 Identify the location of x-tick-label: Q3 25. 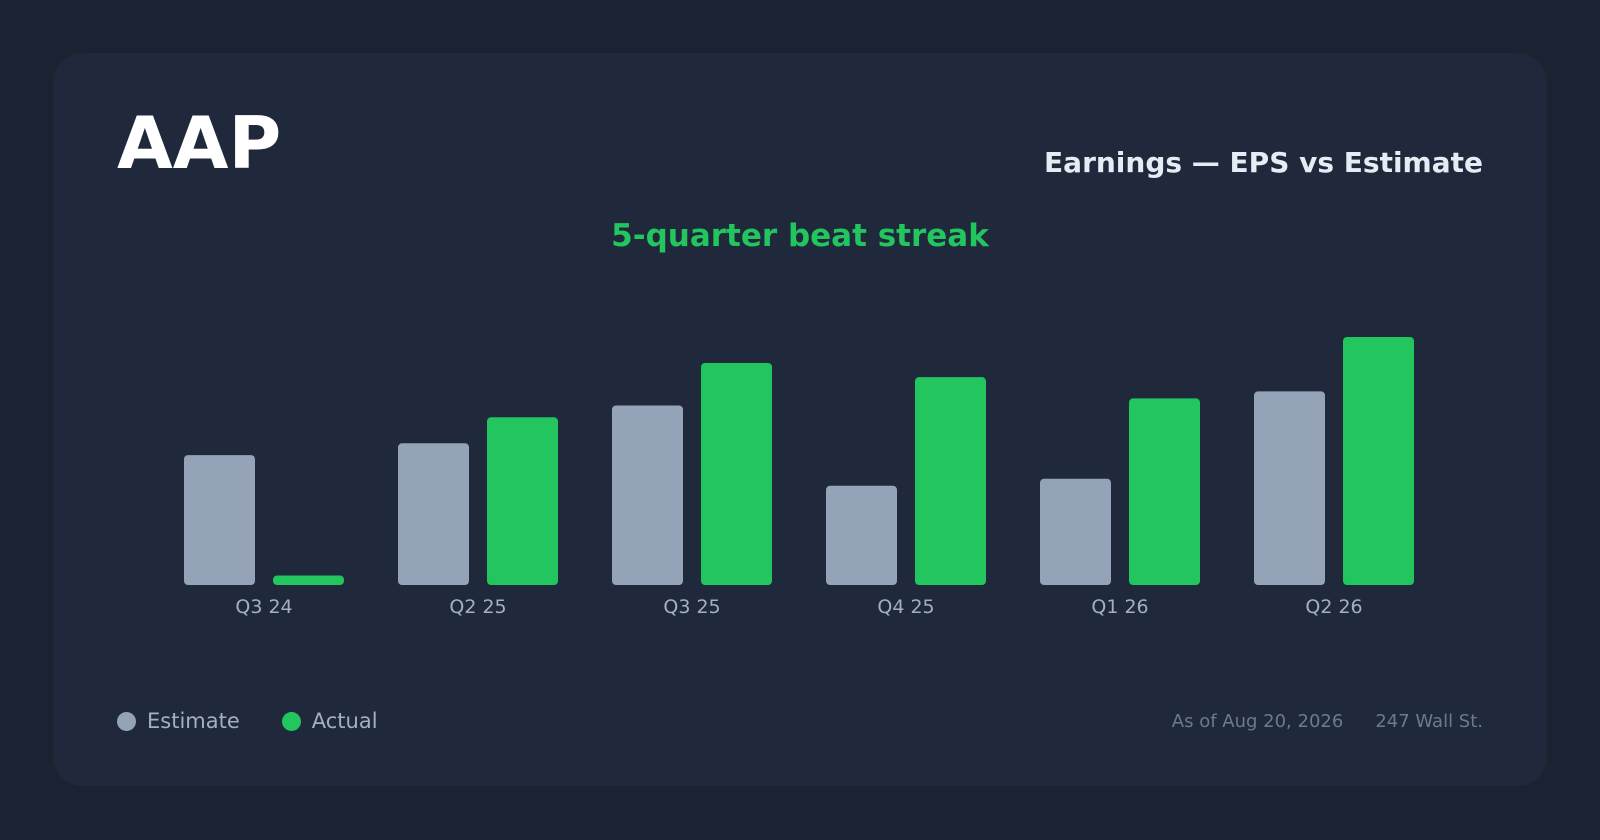
(691, 607).